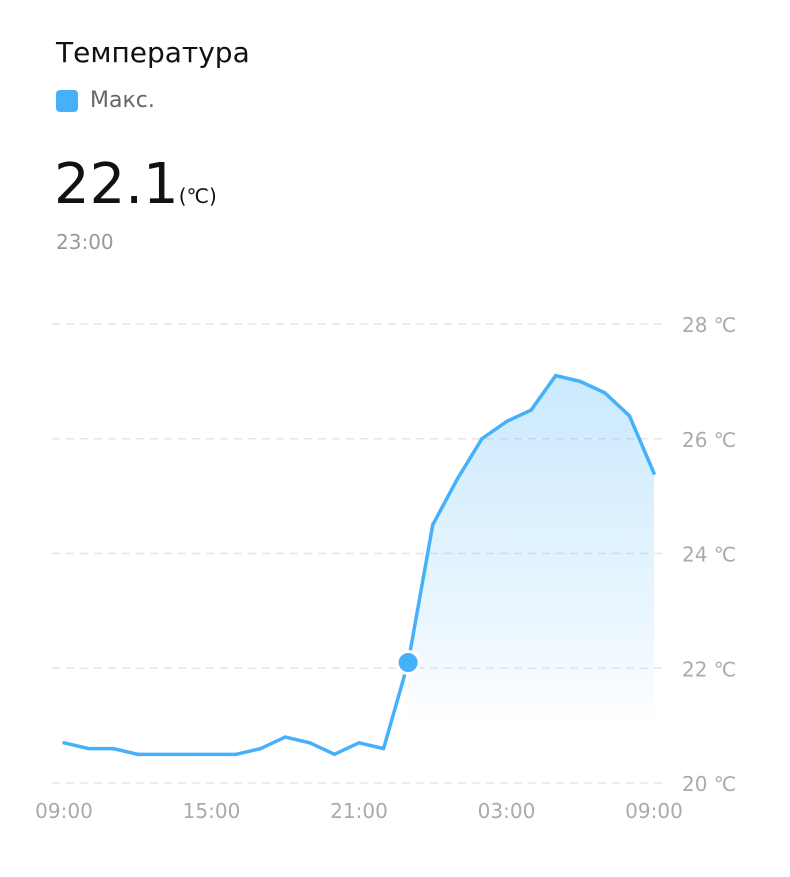 Image resolution: width=790 pixels, height=877 pixels. I want to click on area-fill, so click(531, 549).